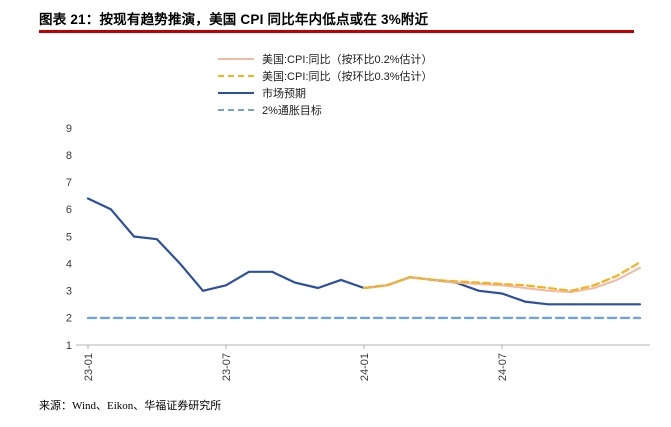 This screenshot has width=671, height=427. I want to click on svg-text: 5, so click(69, 237).